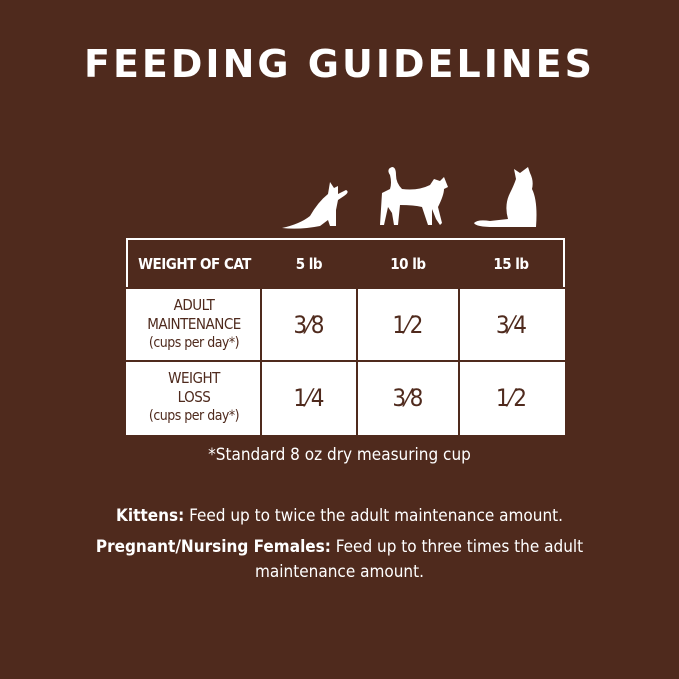 This screenshot has height=679, width=679. What do you see at coordinates (309, 263) in the screenshot?
I see `header-5lb: 5 lb` at bounding box center [309, 263].